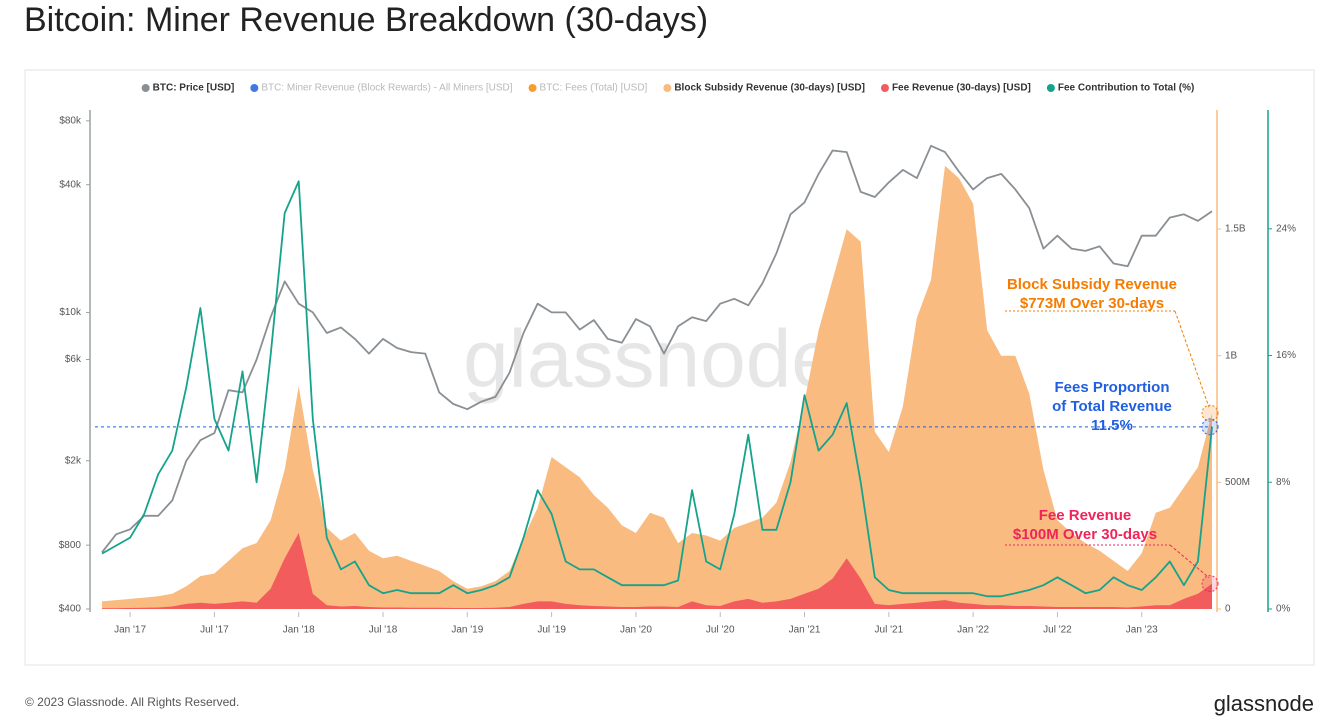 This screenshot has width=1336, height=723. What do you see at coordinates (889, 630) in the screenshot?
I see `x-tick-label: Jul '21` at bounding box center [889, 630].